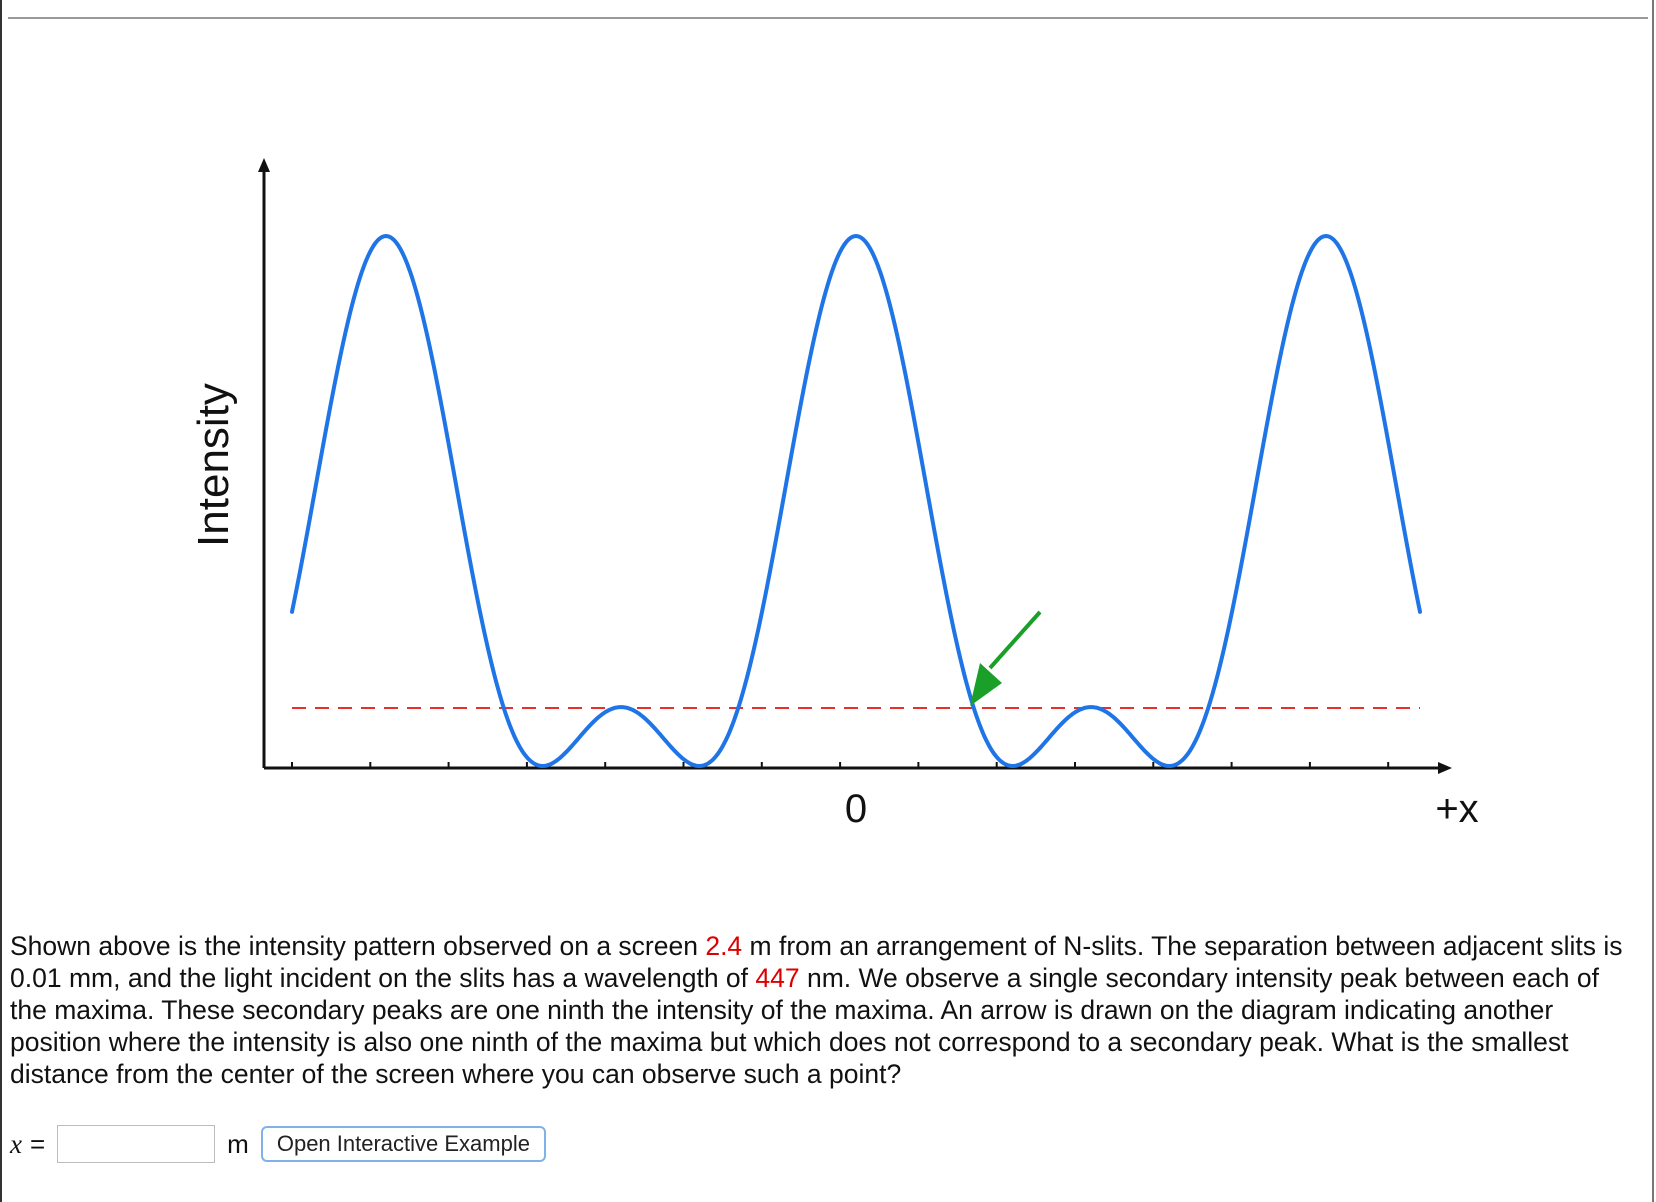  I want to click on answer-unit: m, so click(238, 1143).